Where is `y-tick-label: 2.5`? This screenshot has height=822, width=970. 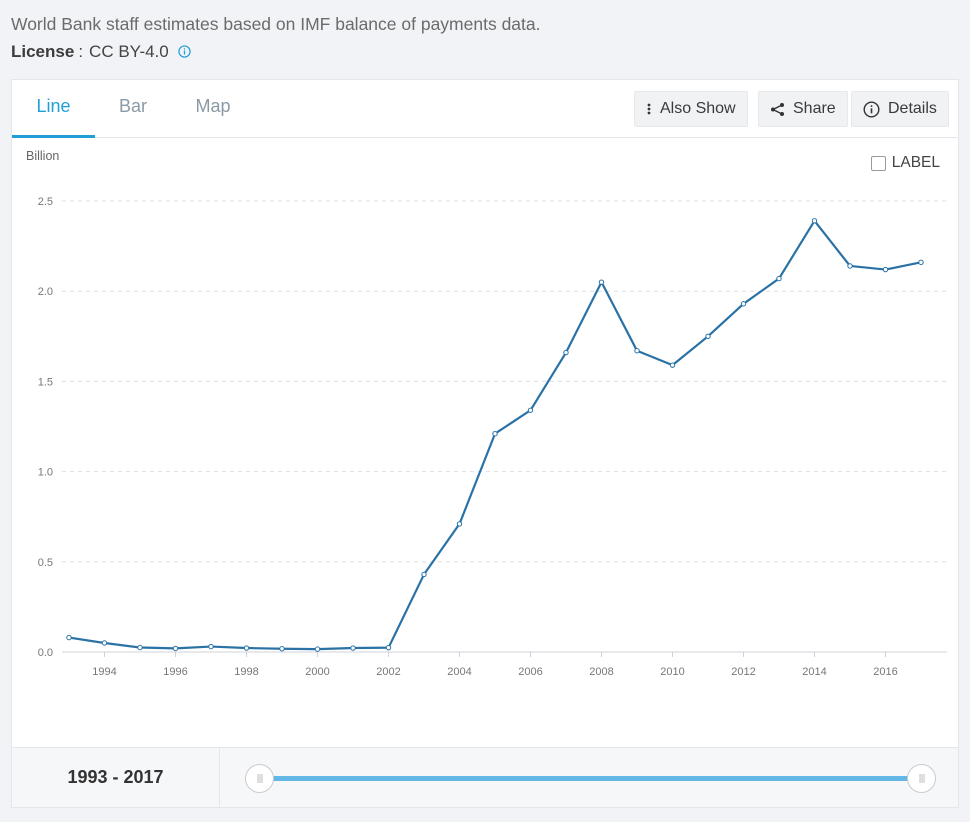 y-tick-label: 2.5 is located at coordinates (45, 202).